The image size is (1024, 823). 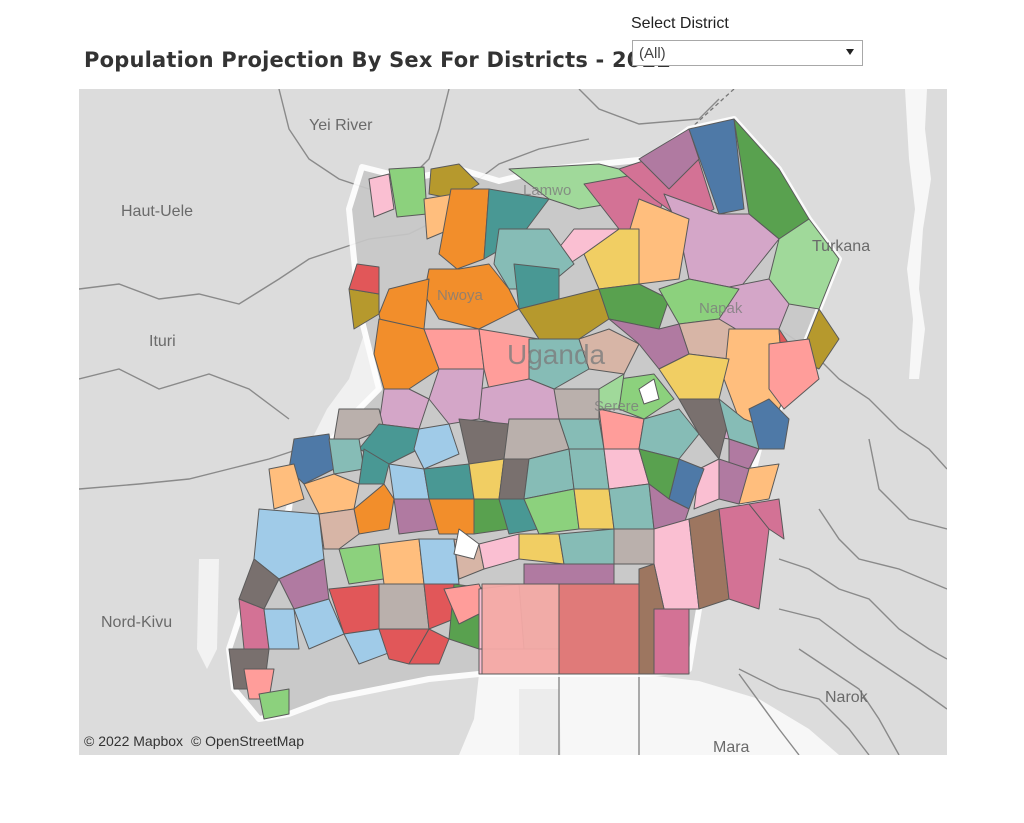 I want to click on filter-label: Select District, so click(x=680, y=23).